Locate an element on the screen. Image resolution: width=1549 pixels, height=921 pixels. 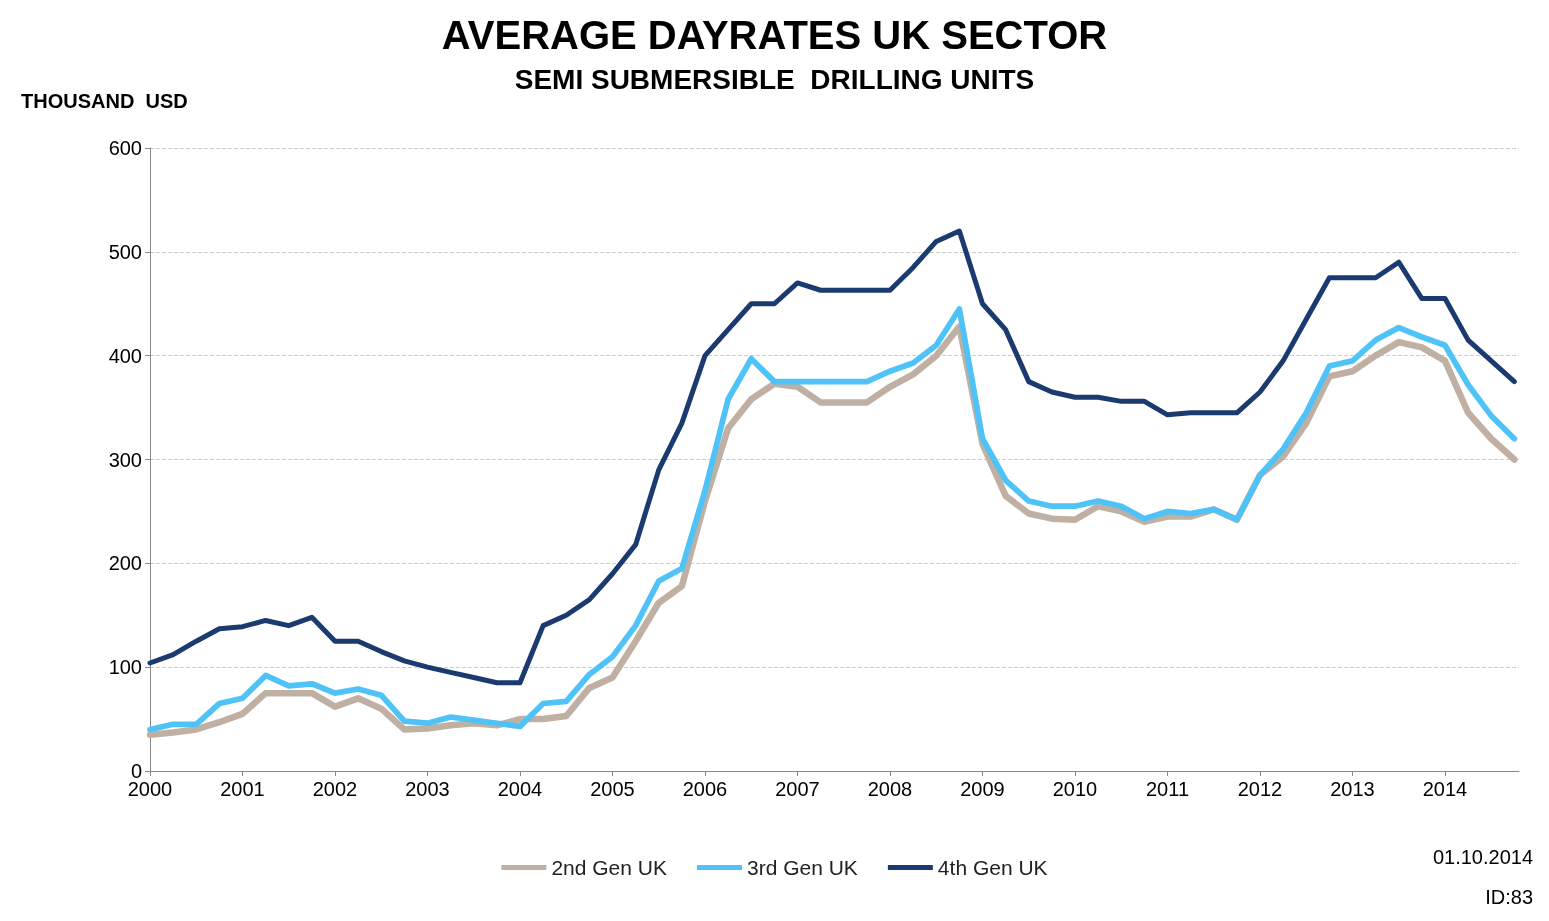
y-tick-label: 600 is located at coordinates (125, 148).